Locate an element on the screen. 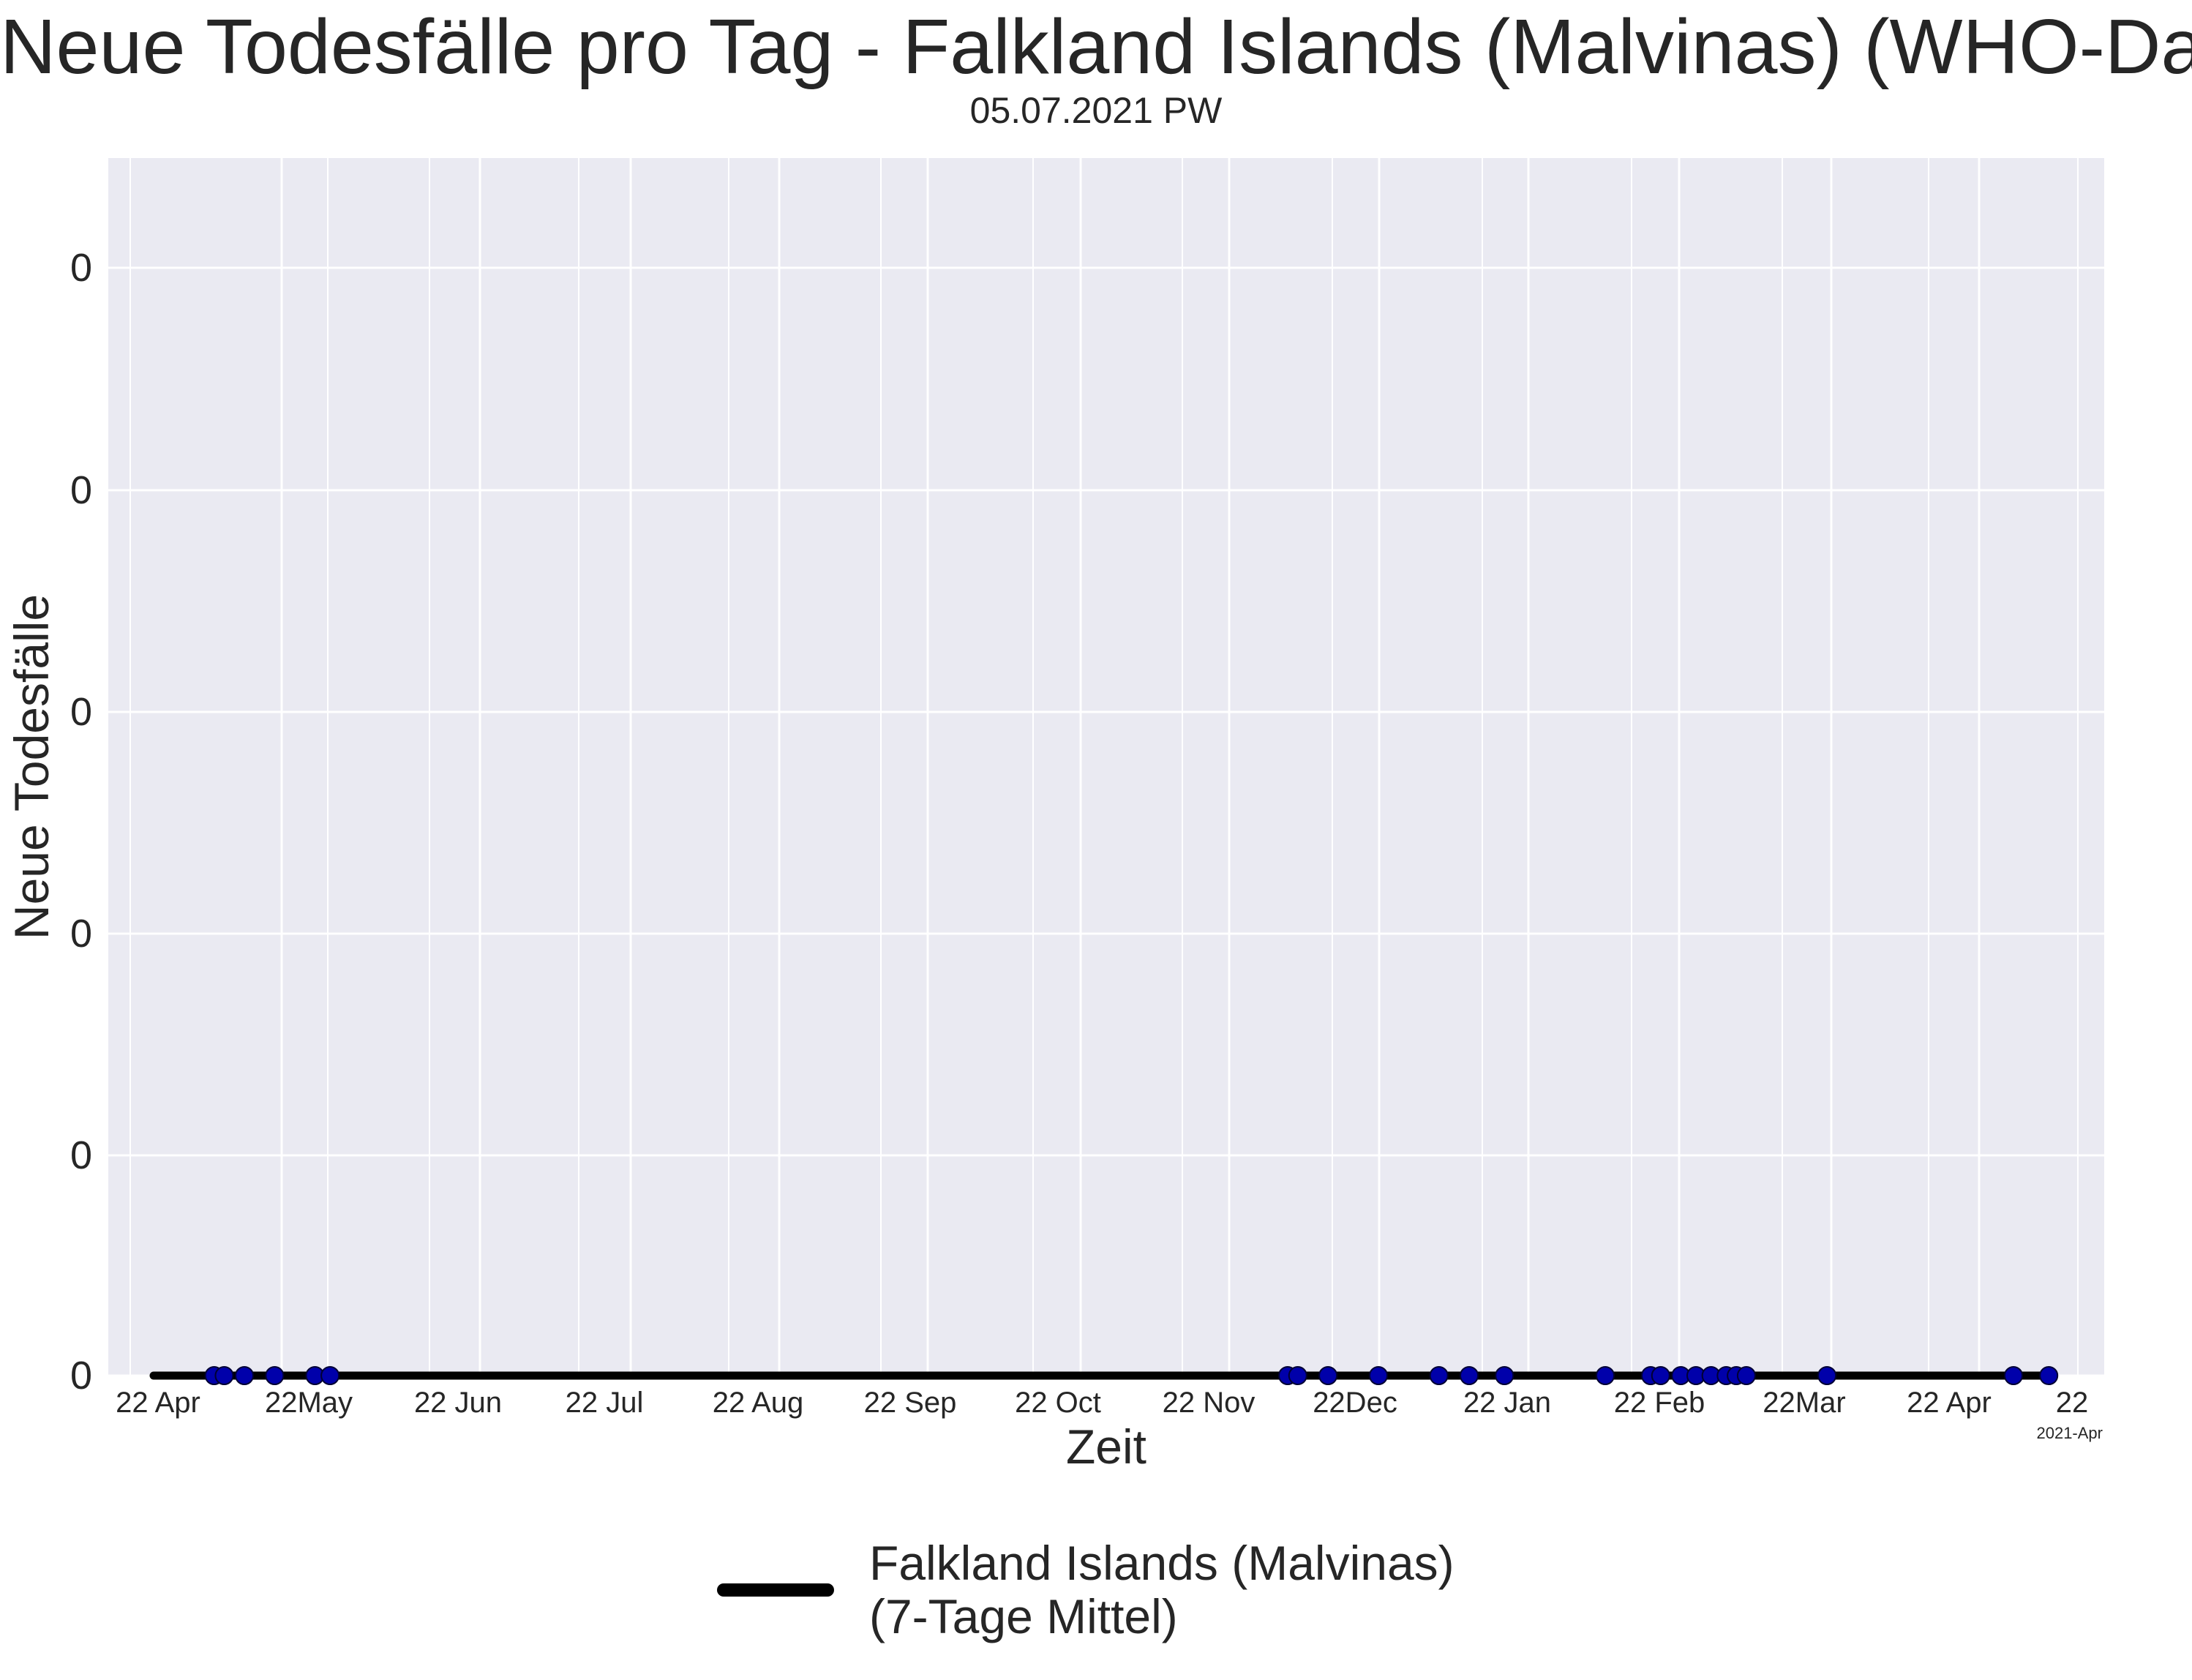 The height and width of the screenshot is (1680, 2192). y-tick-labels: 0 0 0 0 0 0 is located at coordinates (81, 822).